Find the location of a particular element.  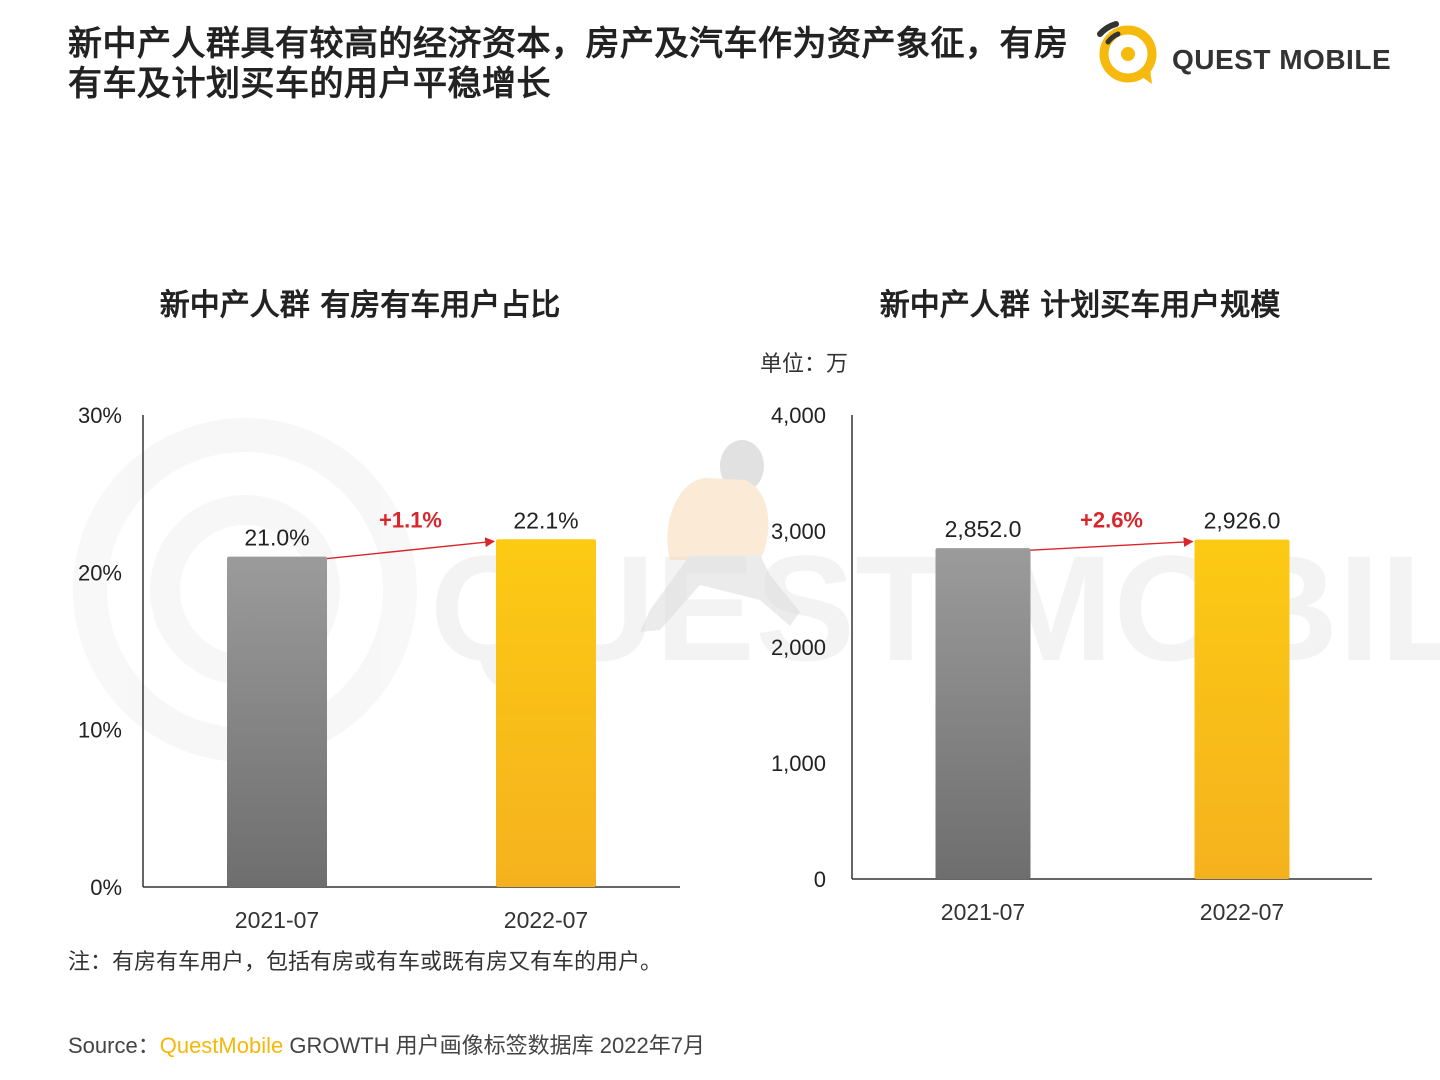

unit-label: 单位：万 is located at coordinates (804, 364).